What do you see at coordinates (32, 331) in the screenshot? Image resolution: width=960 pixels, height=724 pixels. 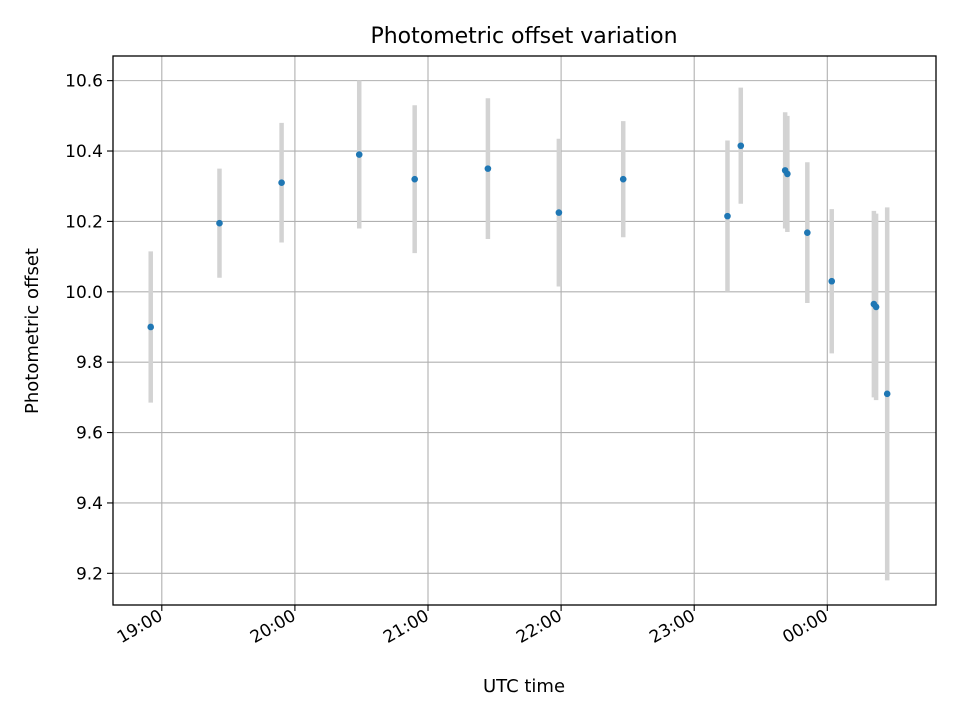 I see `y-axis-label: Photometric offset` at bounding box center [32, 331].